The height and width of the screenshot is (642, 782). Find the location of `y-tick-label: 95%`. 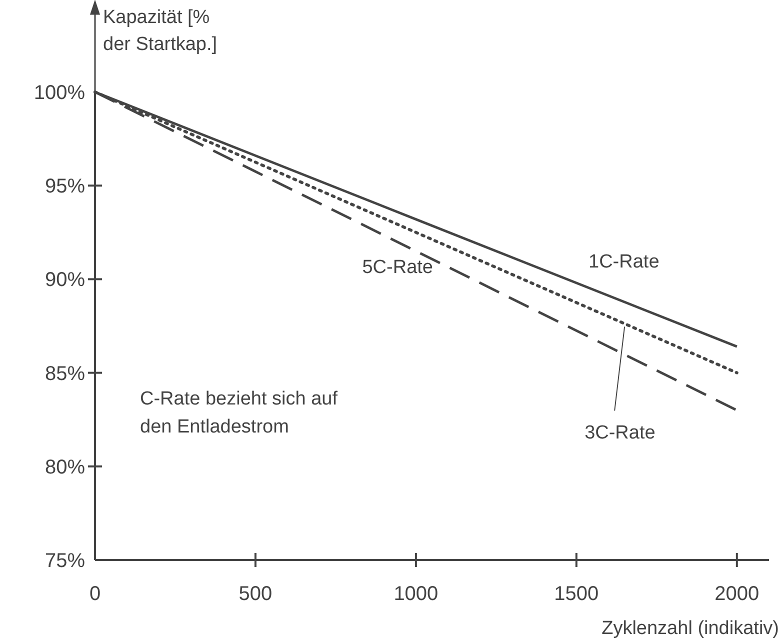

y-tick-label: 95% is located at coordinates (65, 187).